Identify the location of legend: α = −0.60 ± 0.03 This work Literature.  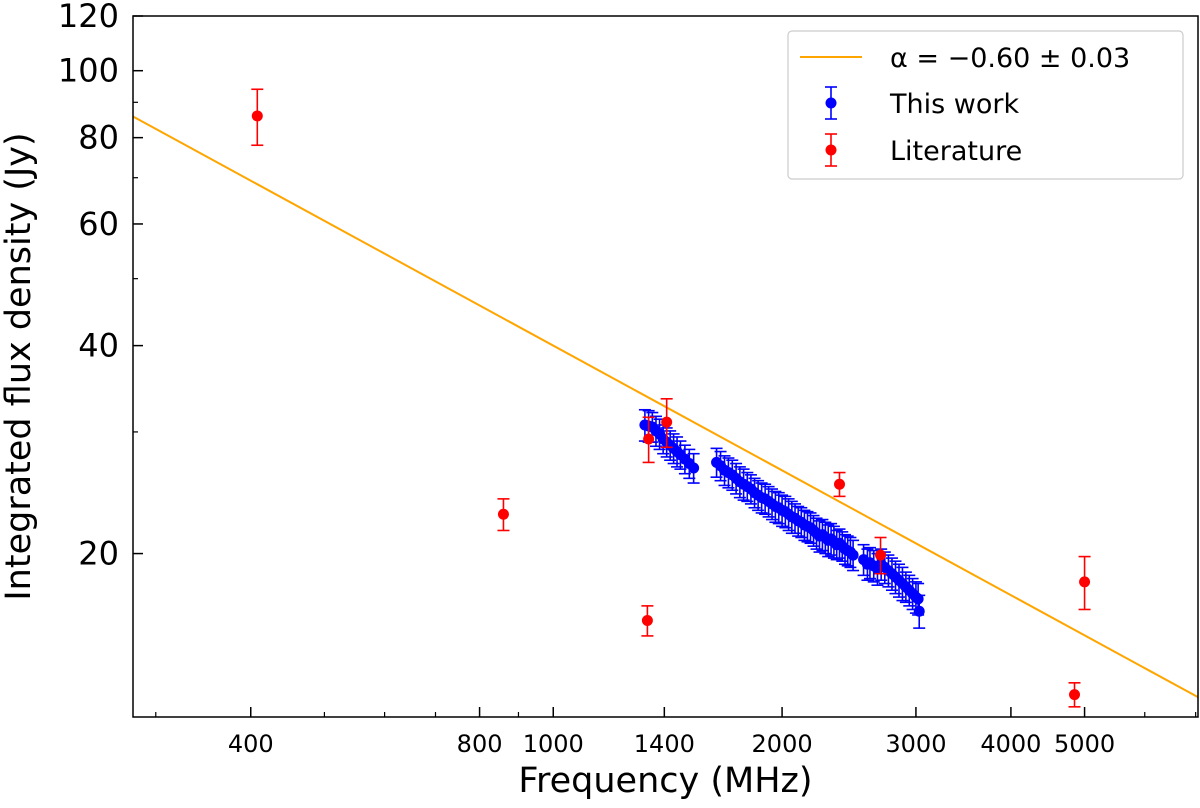
(985, 105).